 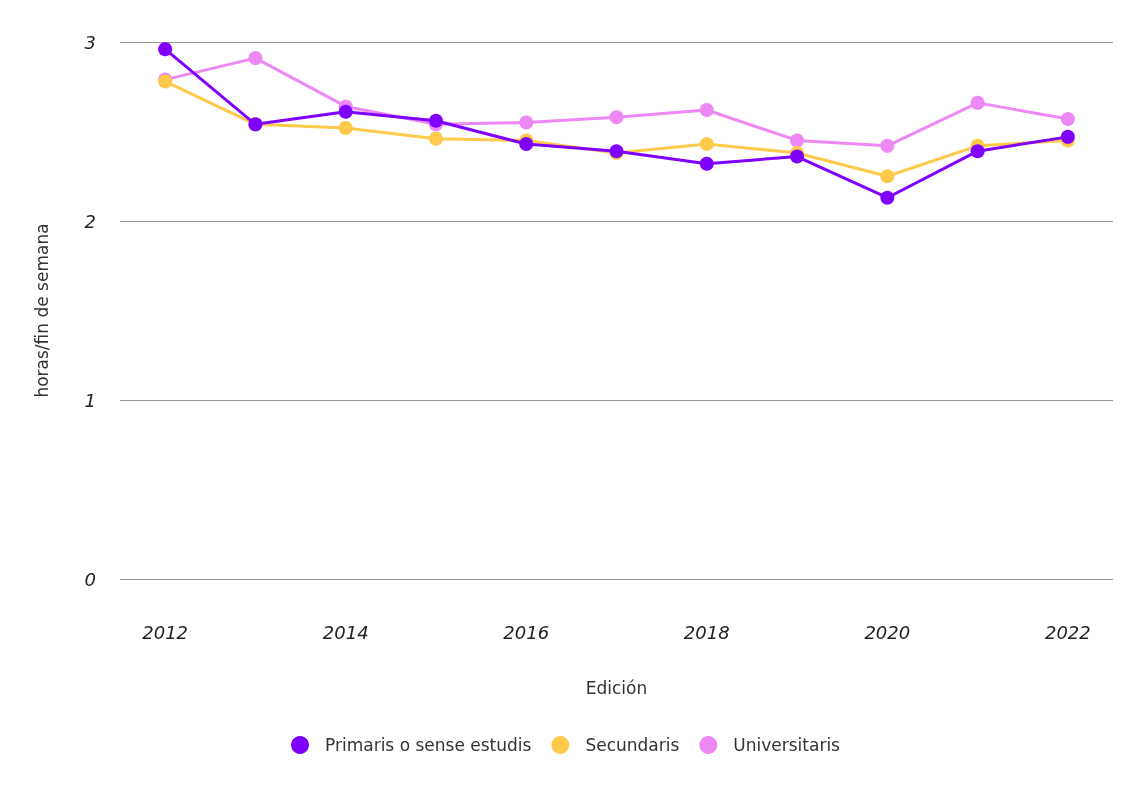 I want to click on x-tick-label: 2018, so click(x=706, y=632).